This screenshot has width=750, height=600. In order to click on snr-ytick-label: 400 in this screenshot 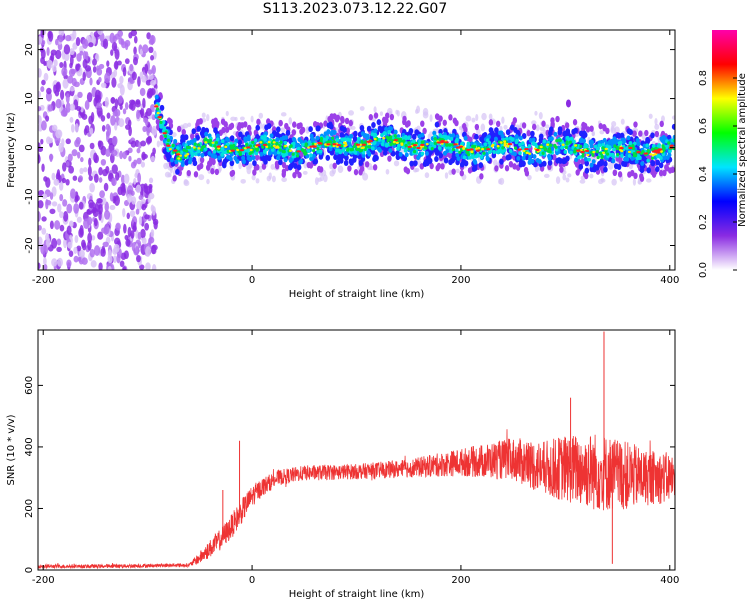, I will do `click(29, 446)`.